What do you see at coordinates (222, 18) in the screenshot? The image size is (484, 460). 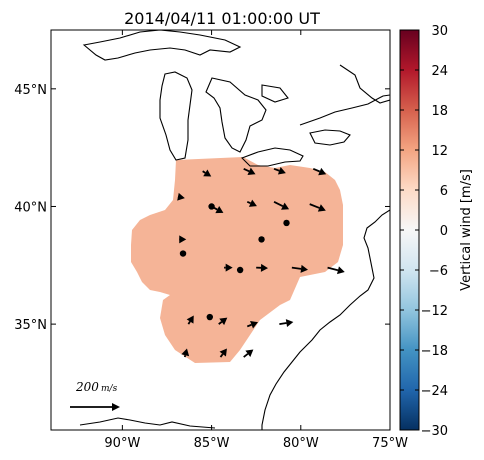 I see `chart-title: 2014/04/11 01:00:00 UT` at bounding box center [222, 18].